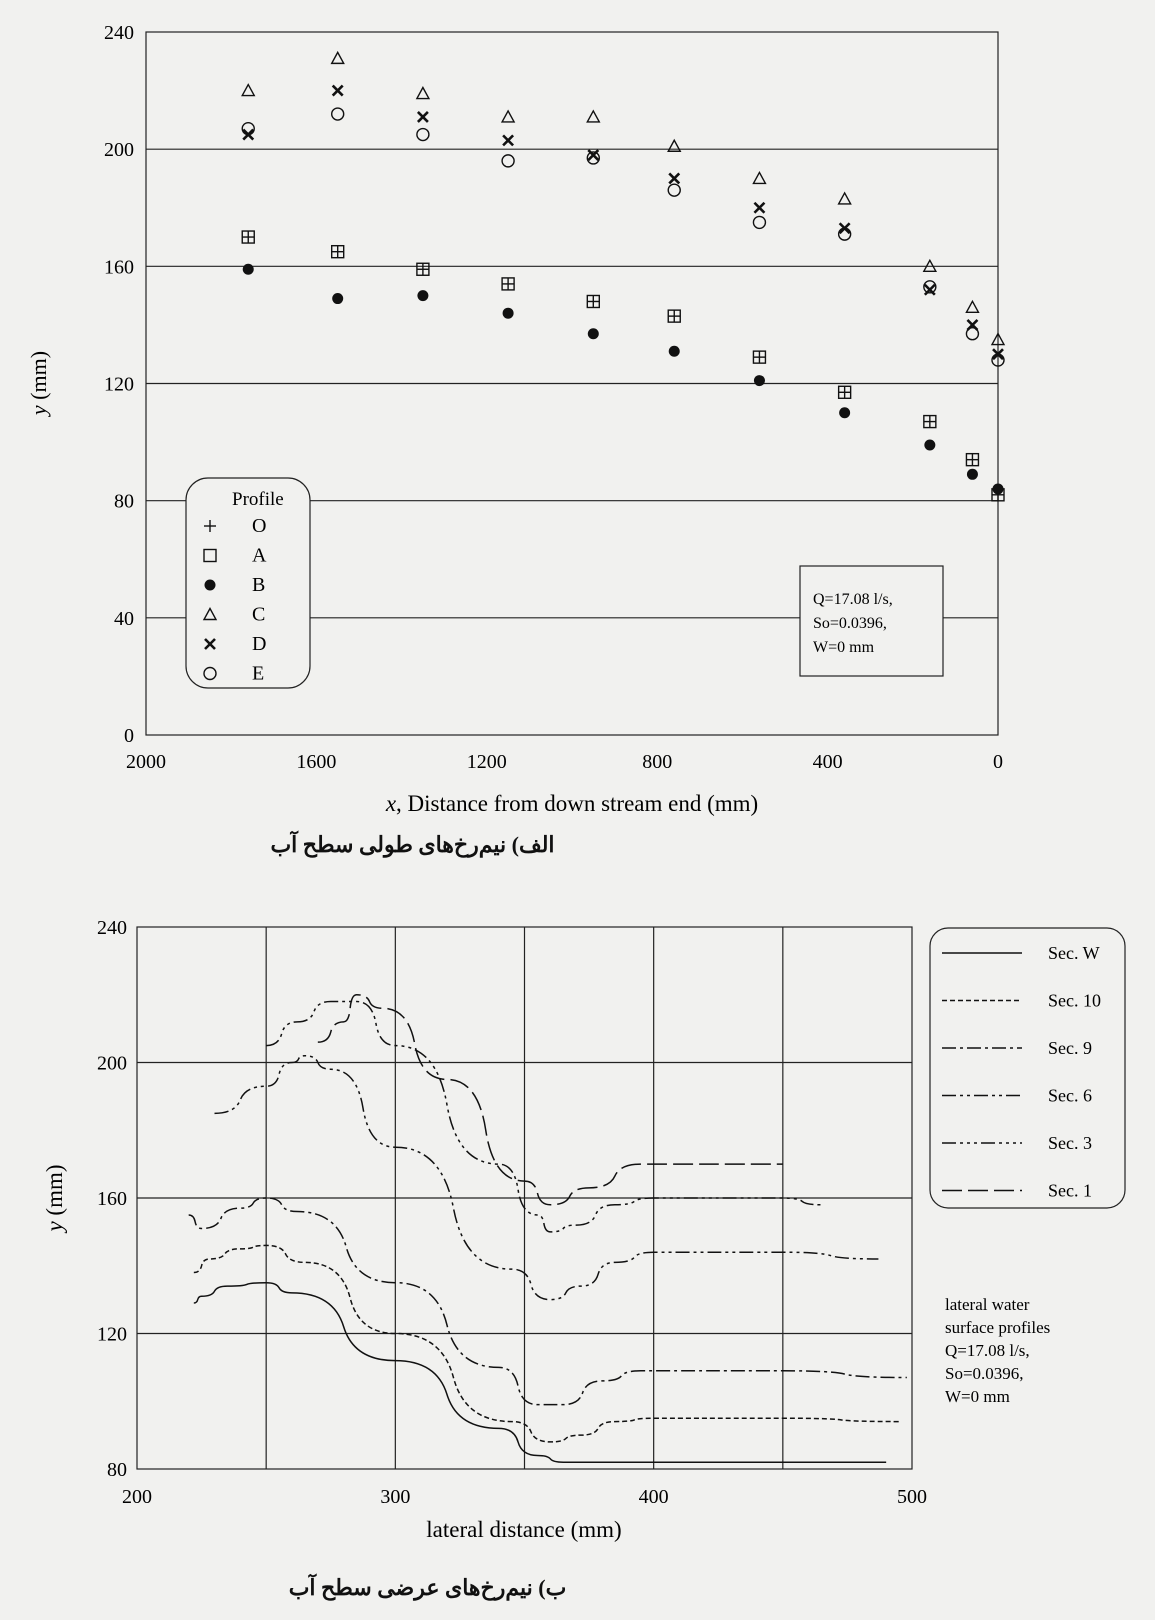  What do you see at coordinates (1070, 1191) in the screenshot?
I see `legend-label-sec-1: Sec. 1` at bounding box center [1070, 1191].